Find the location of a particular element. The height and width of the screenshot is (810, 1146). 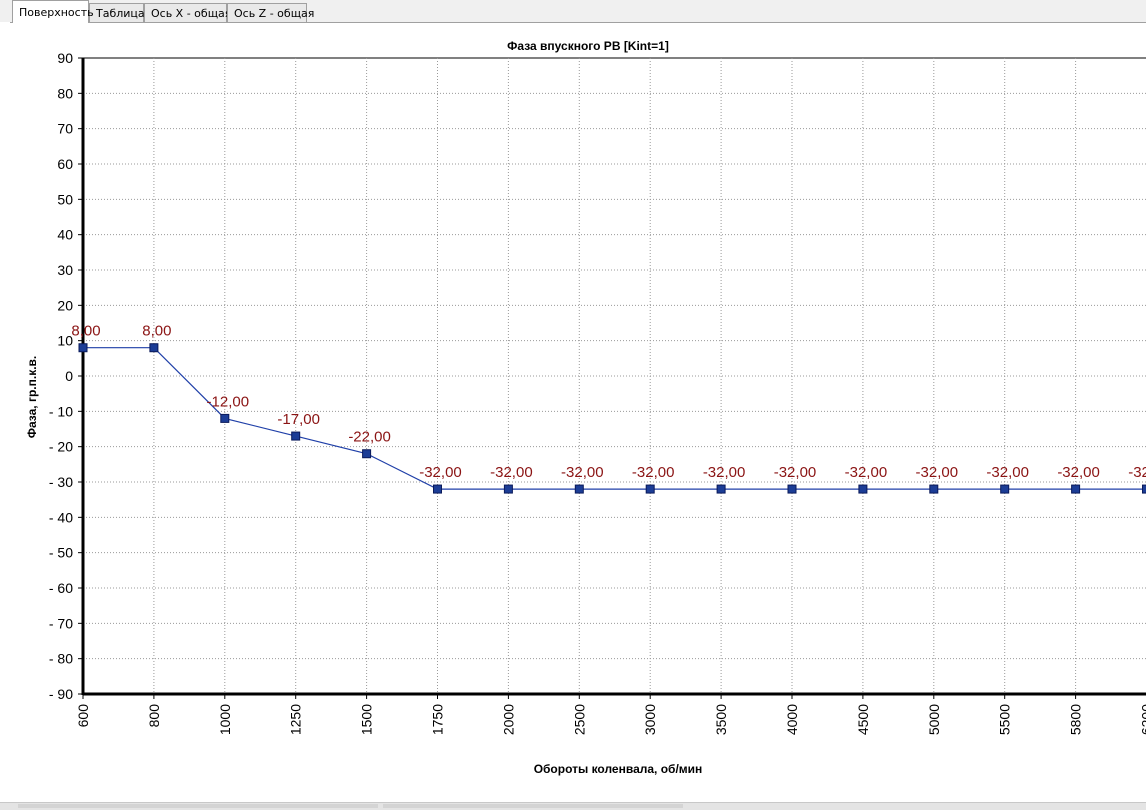

data-label: -17,00 is located at coordinates (298, 419).